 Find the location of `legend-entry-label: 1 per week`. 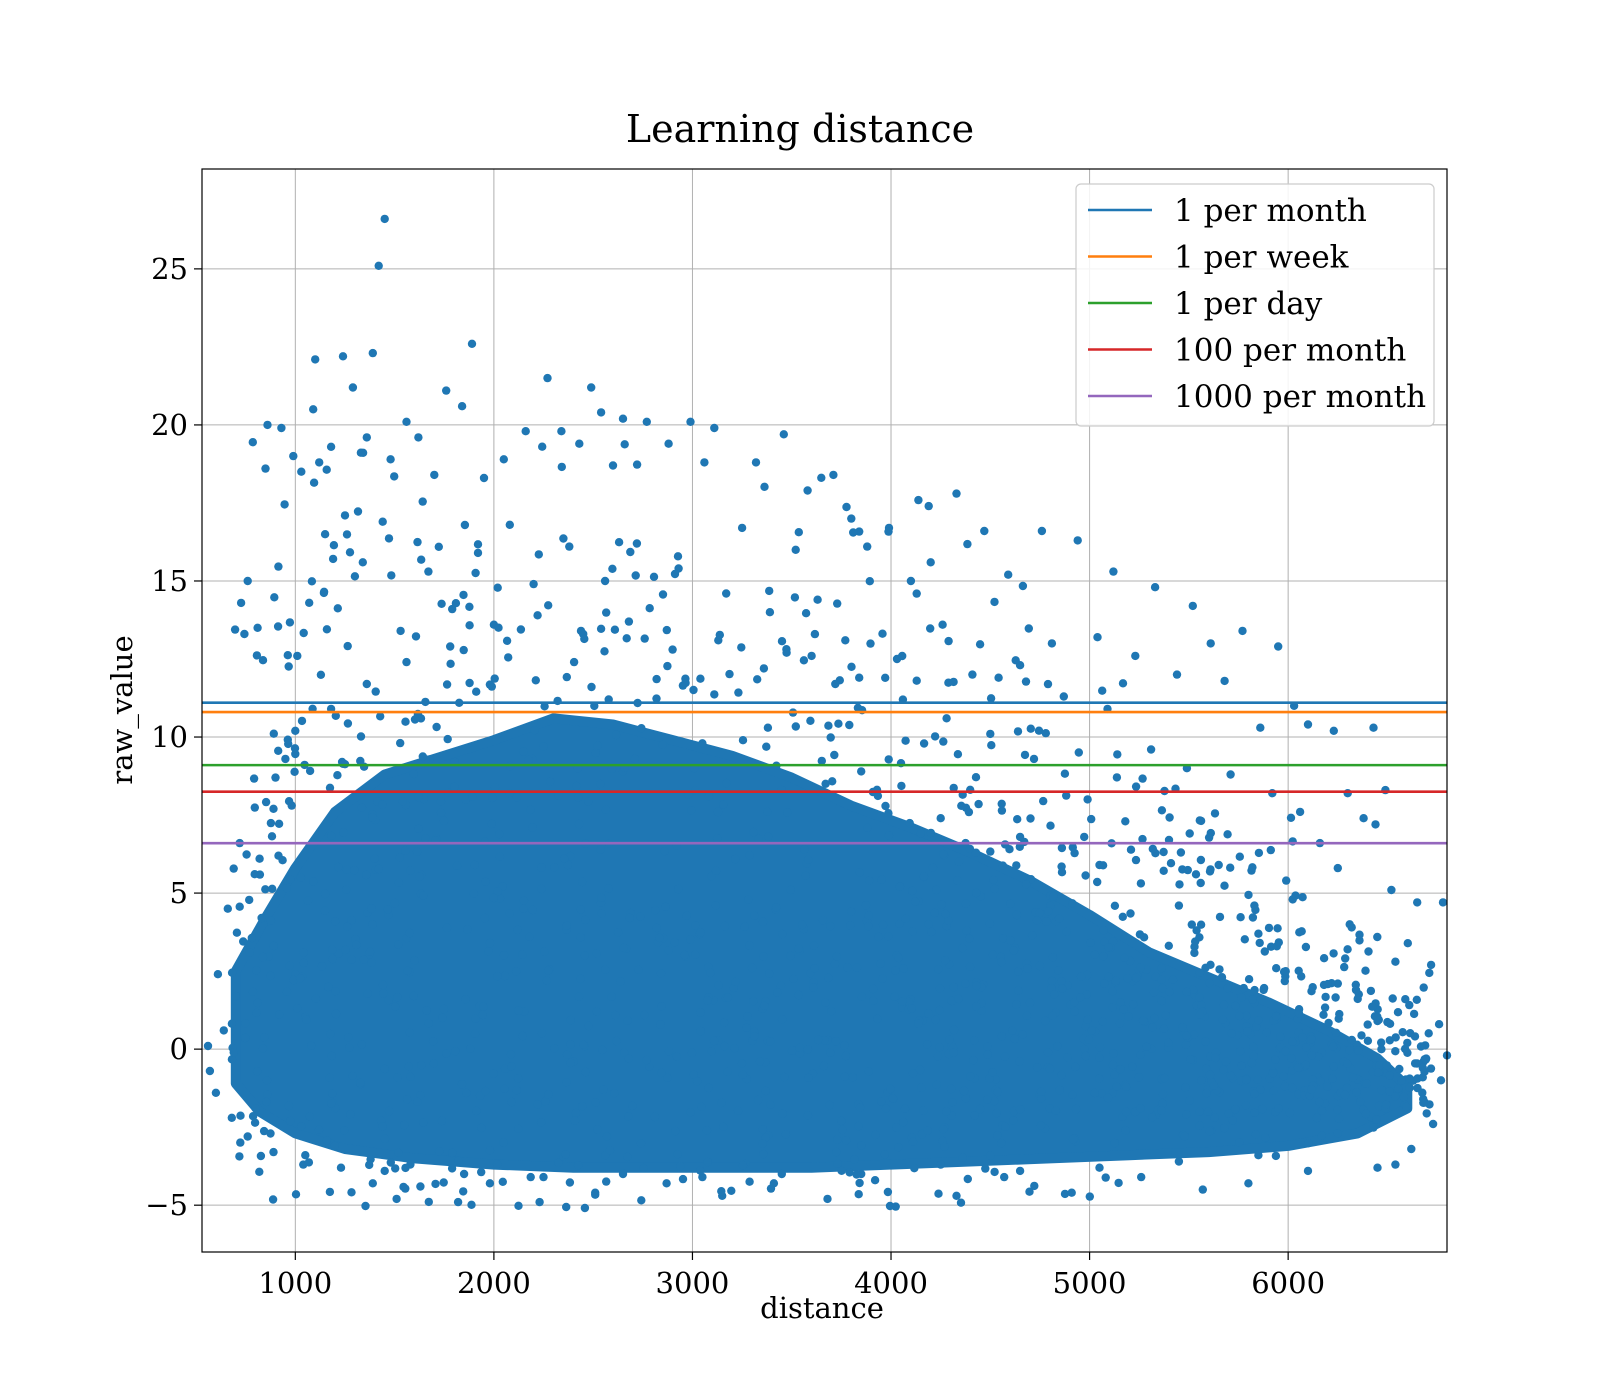

legend-entry-label: 1 per week is located at coordinates (1261, 258).